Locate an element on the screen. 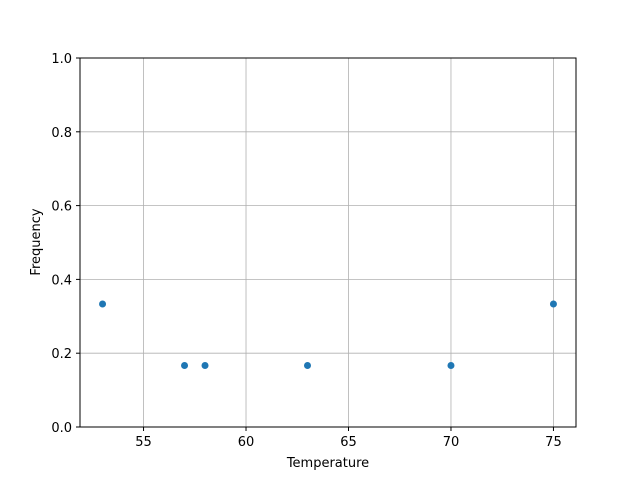  x-tick-label: 60 is located at coordinates (246, 442).